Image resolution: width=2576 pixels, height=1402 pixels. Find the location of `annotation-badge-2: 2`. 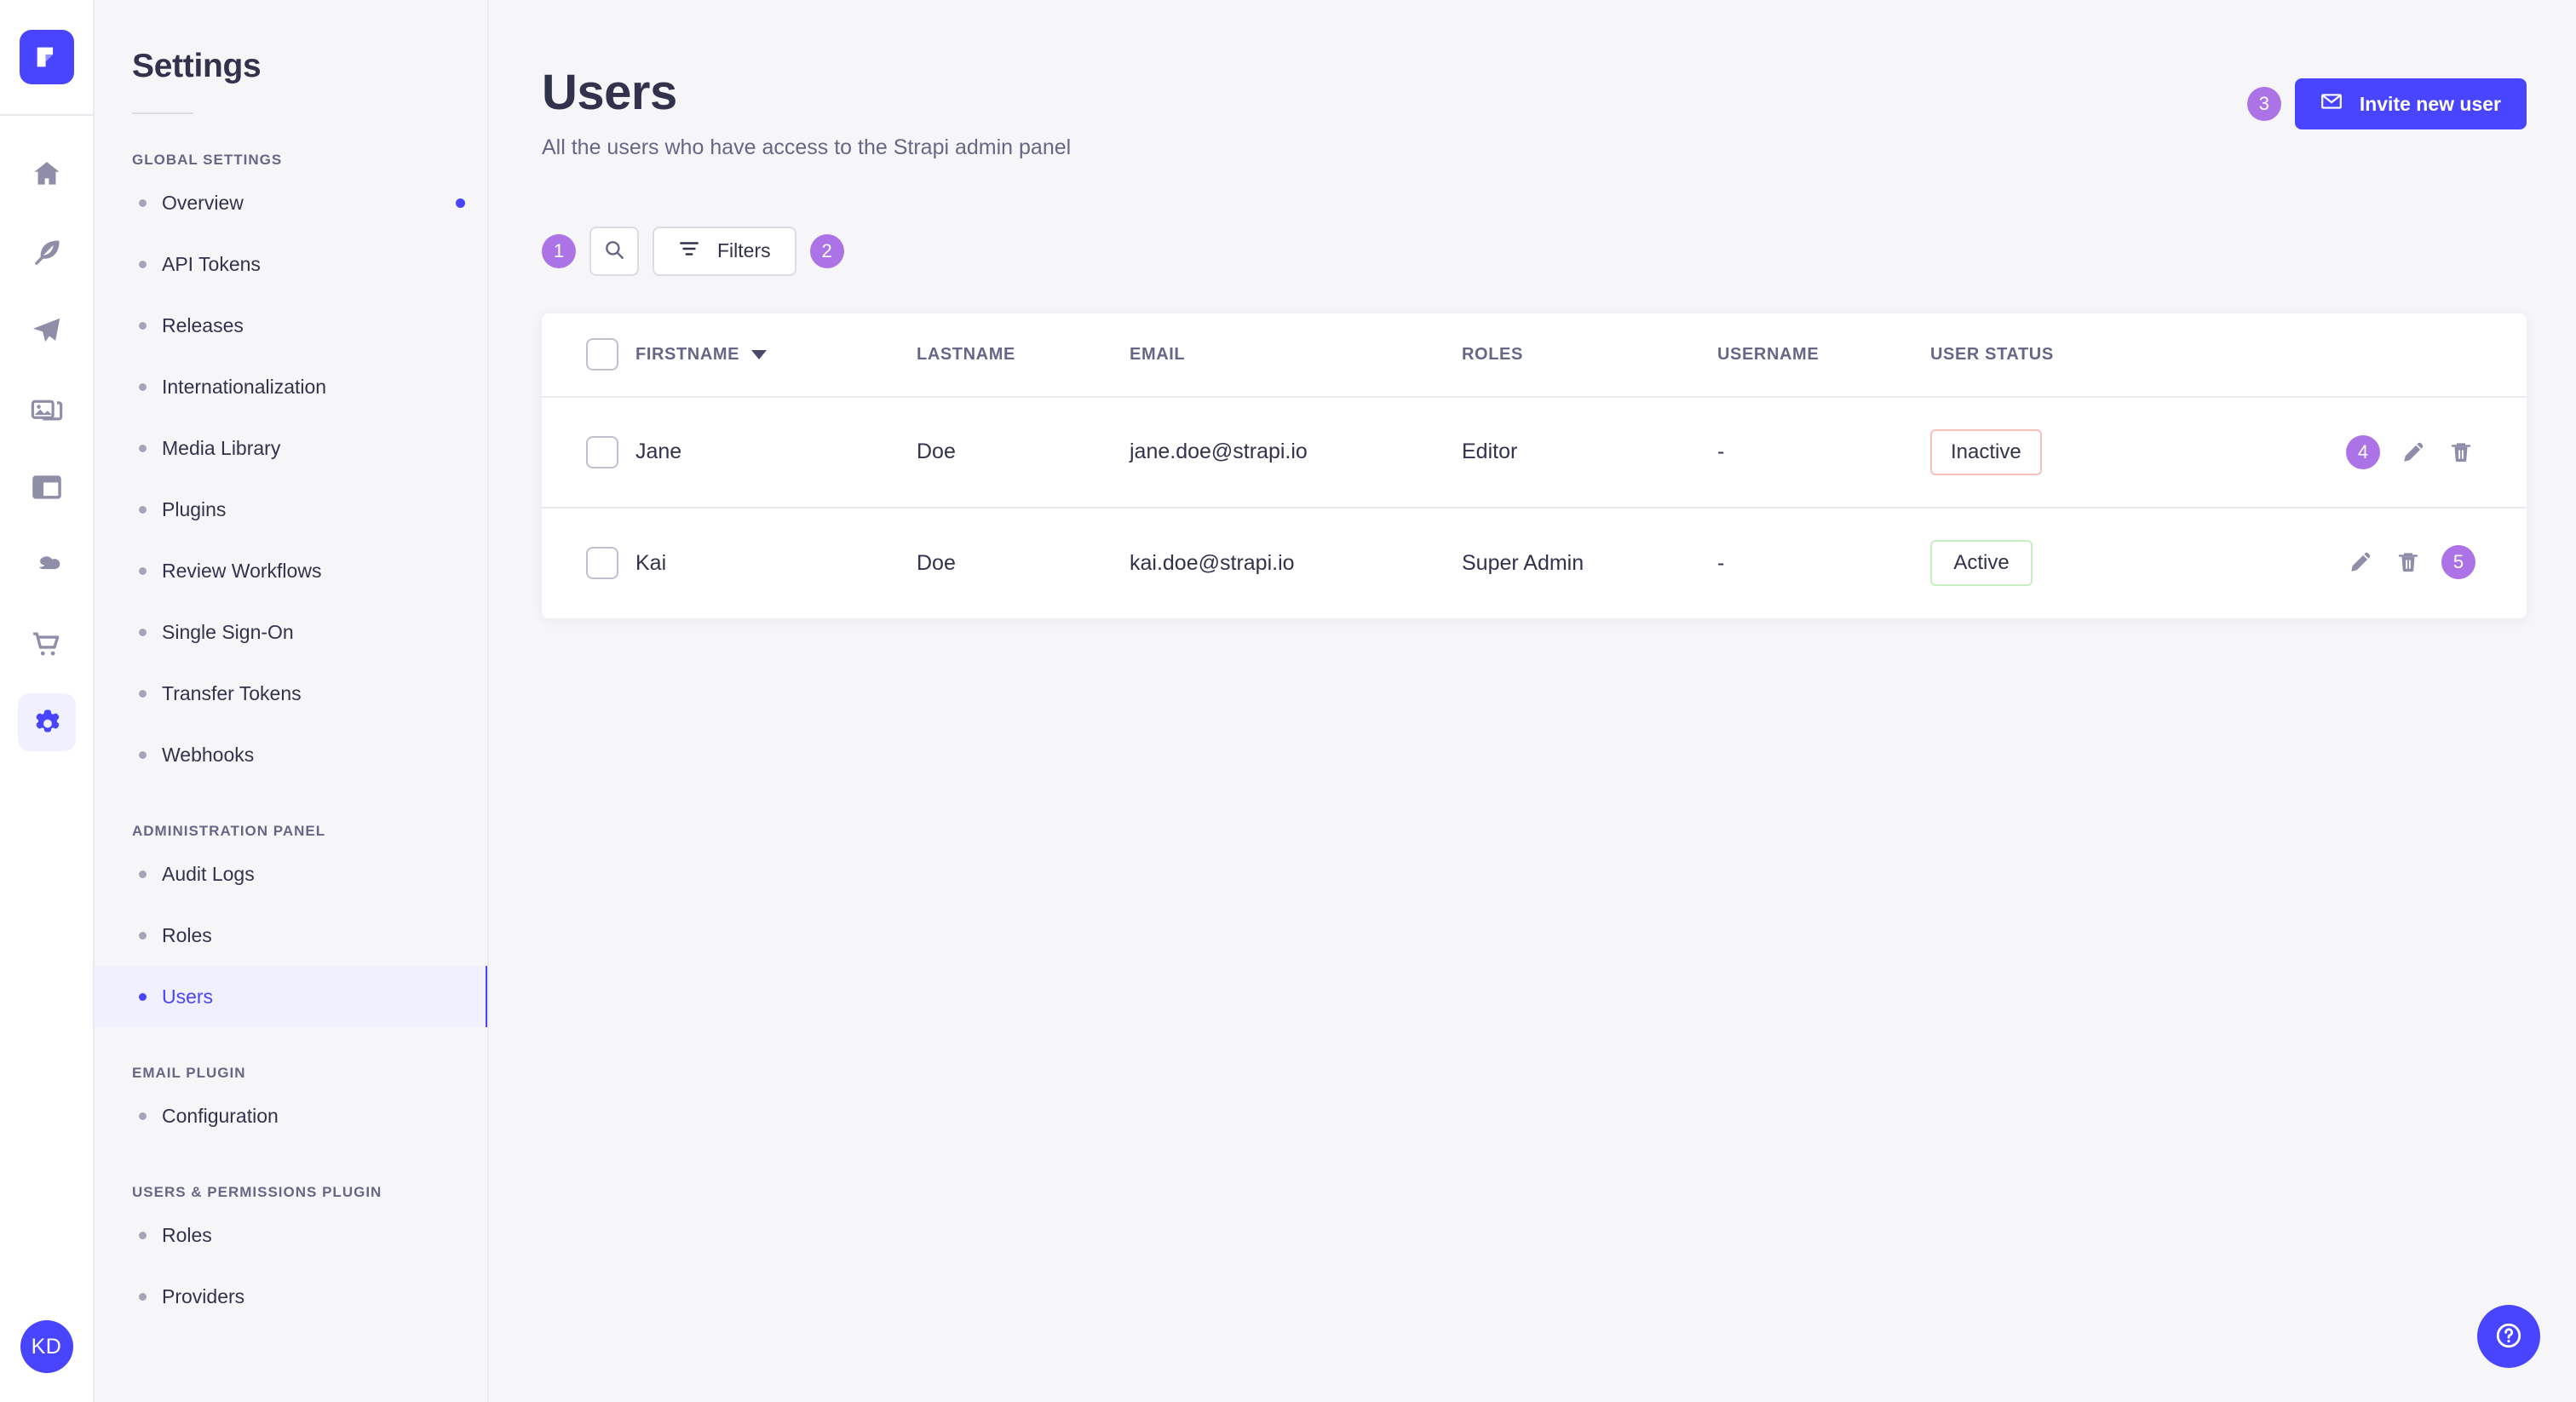

annotation-badge-2: 2 is located at coordinates (827, 250).